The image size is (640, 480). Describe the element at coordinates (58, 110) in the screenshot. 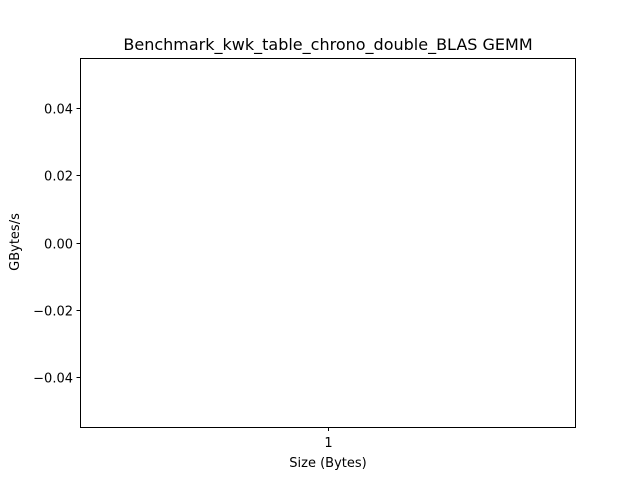

I see `y-tick-label: 0.04` at that location.